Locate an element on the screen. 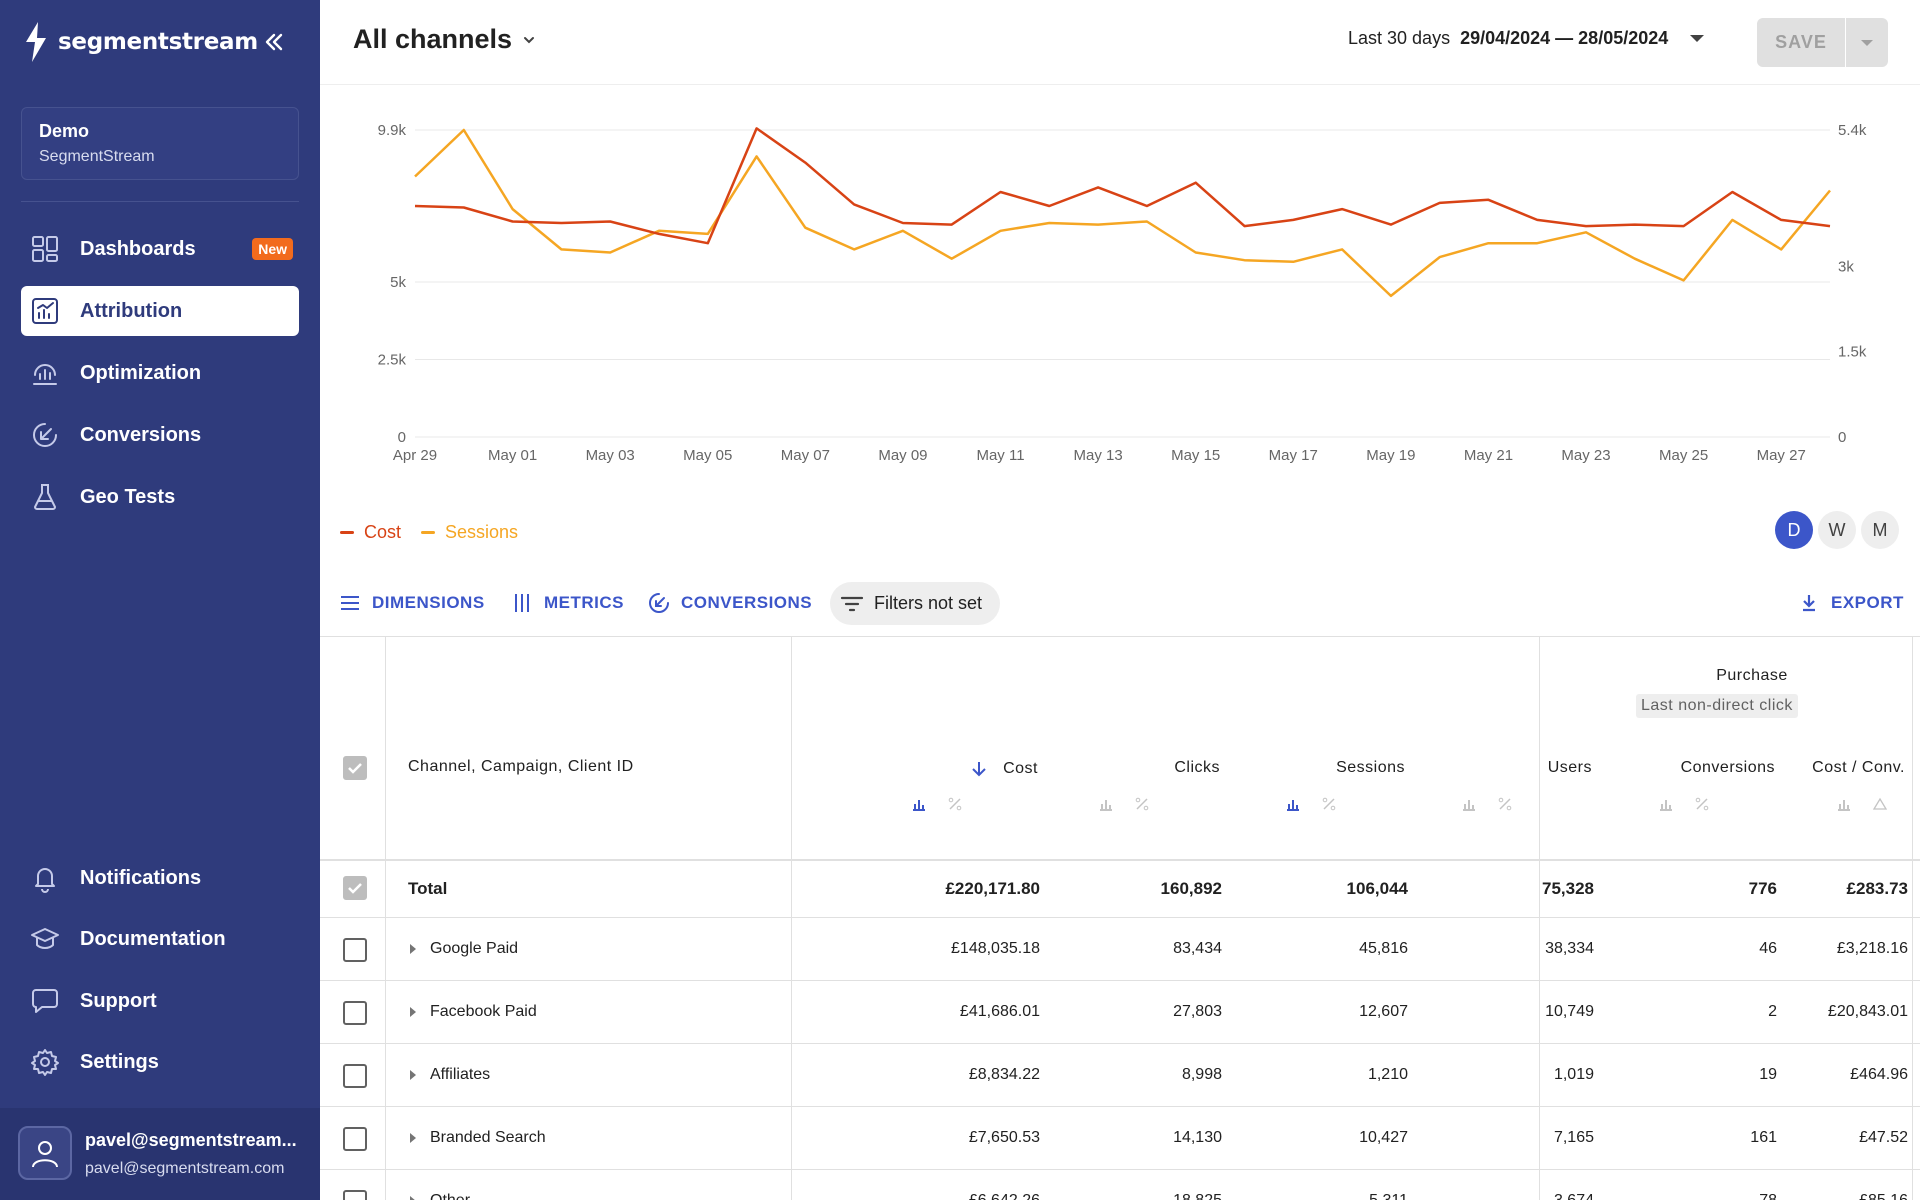 Image resolution: width=1920 pixels, height=1200 pixels. legend-item-sessions: Sessions is located at coordinates (469, 532).